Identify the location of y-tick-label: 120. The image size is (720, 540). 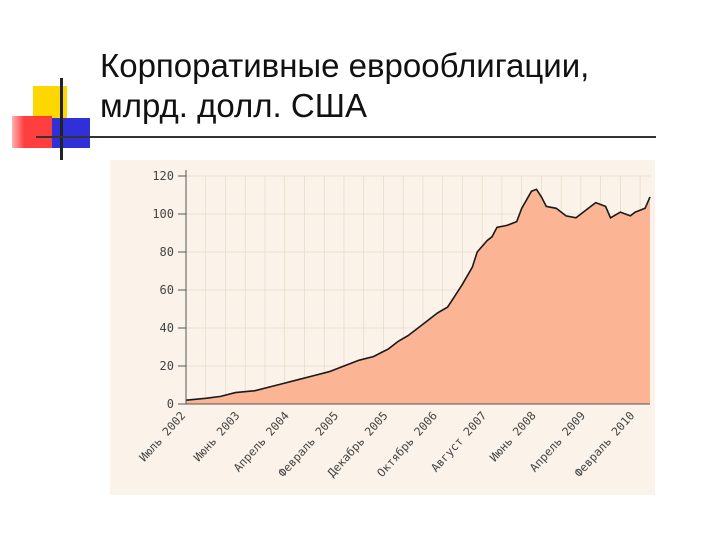
(163, 176).